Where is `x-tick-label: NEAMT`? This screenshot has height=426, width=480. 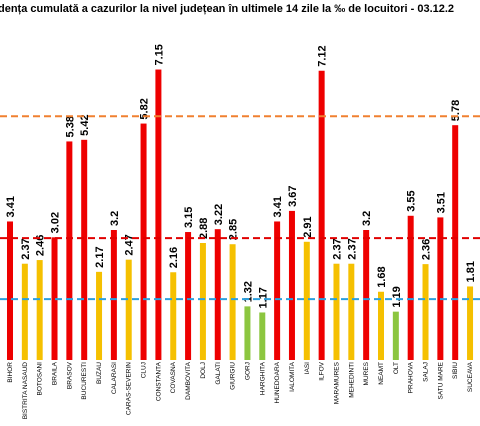
x-tick-label: NEAMT is located at coordinates (381, 373).